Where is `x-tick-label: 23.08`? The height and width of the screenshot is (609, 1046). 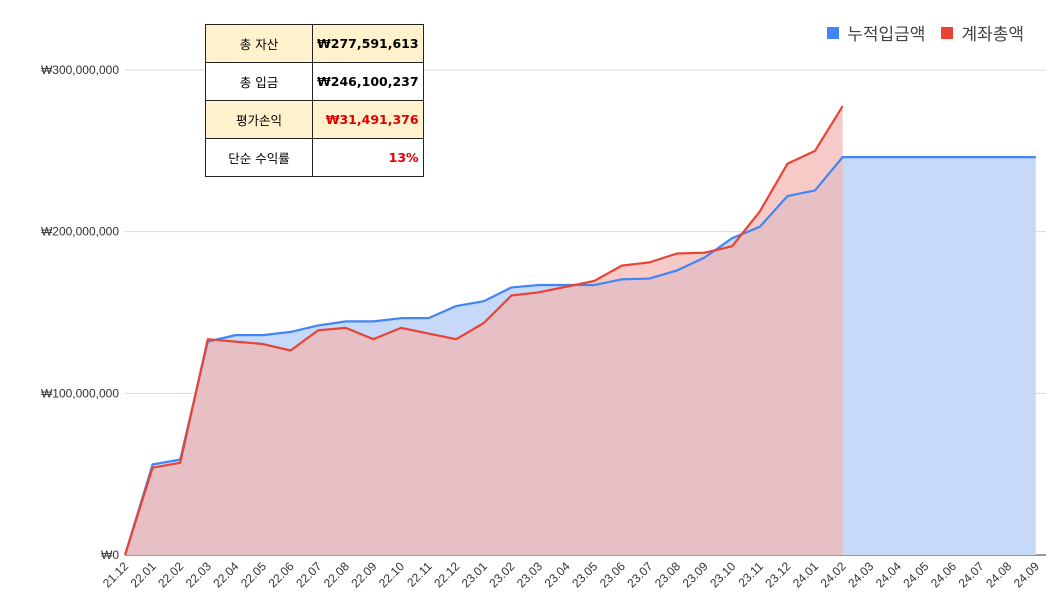 x-tick-label: 23.08 is located at coordinates (667, 574).